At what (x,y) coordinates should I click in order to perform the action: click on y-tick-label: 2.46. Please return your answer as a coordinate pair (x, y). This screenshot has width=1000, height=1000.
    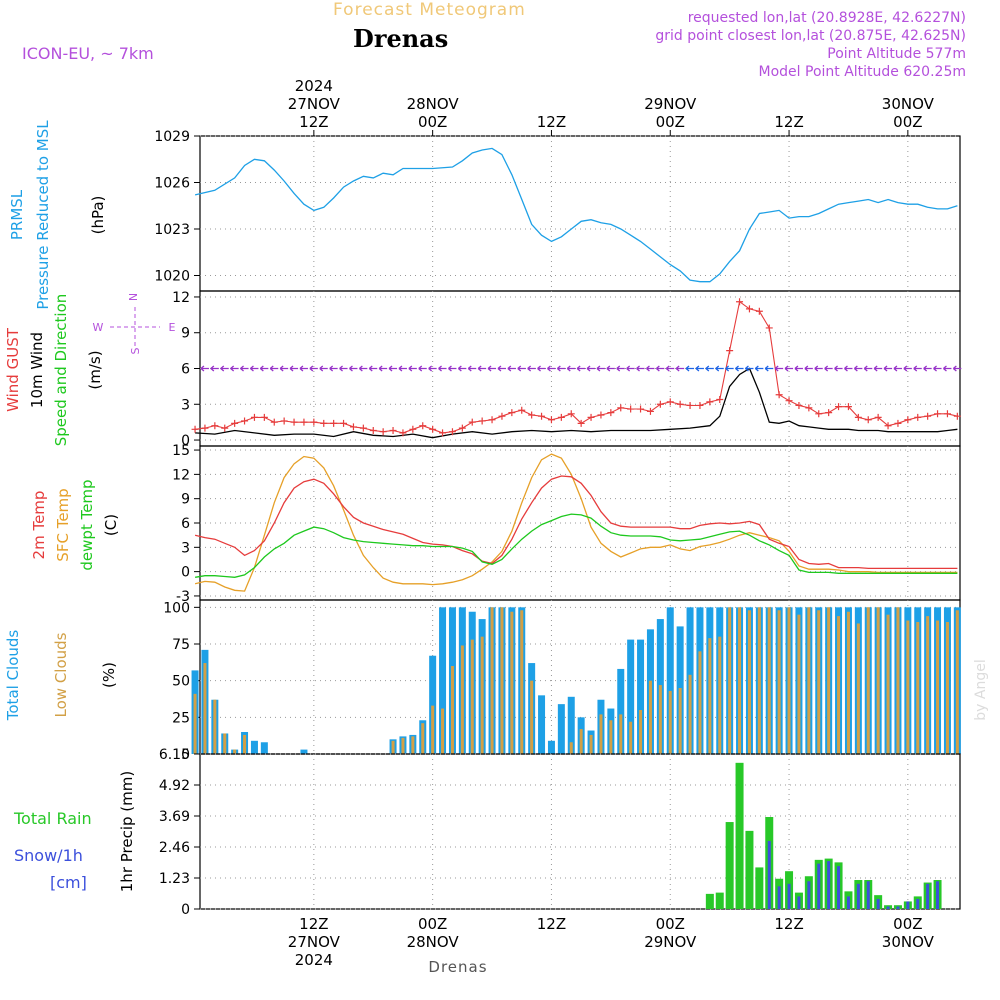
    Looking at the image, I should click on (174, 848).